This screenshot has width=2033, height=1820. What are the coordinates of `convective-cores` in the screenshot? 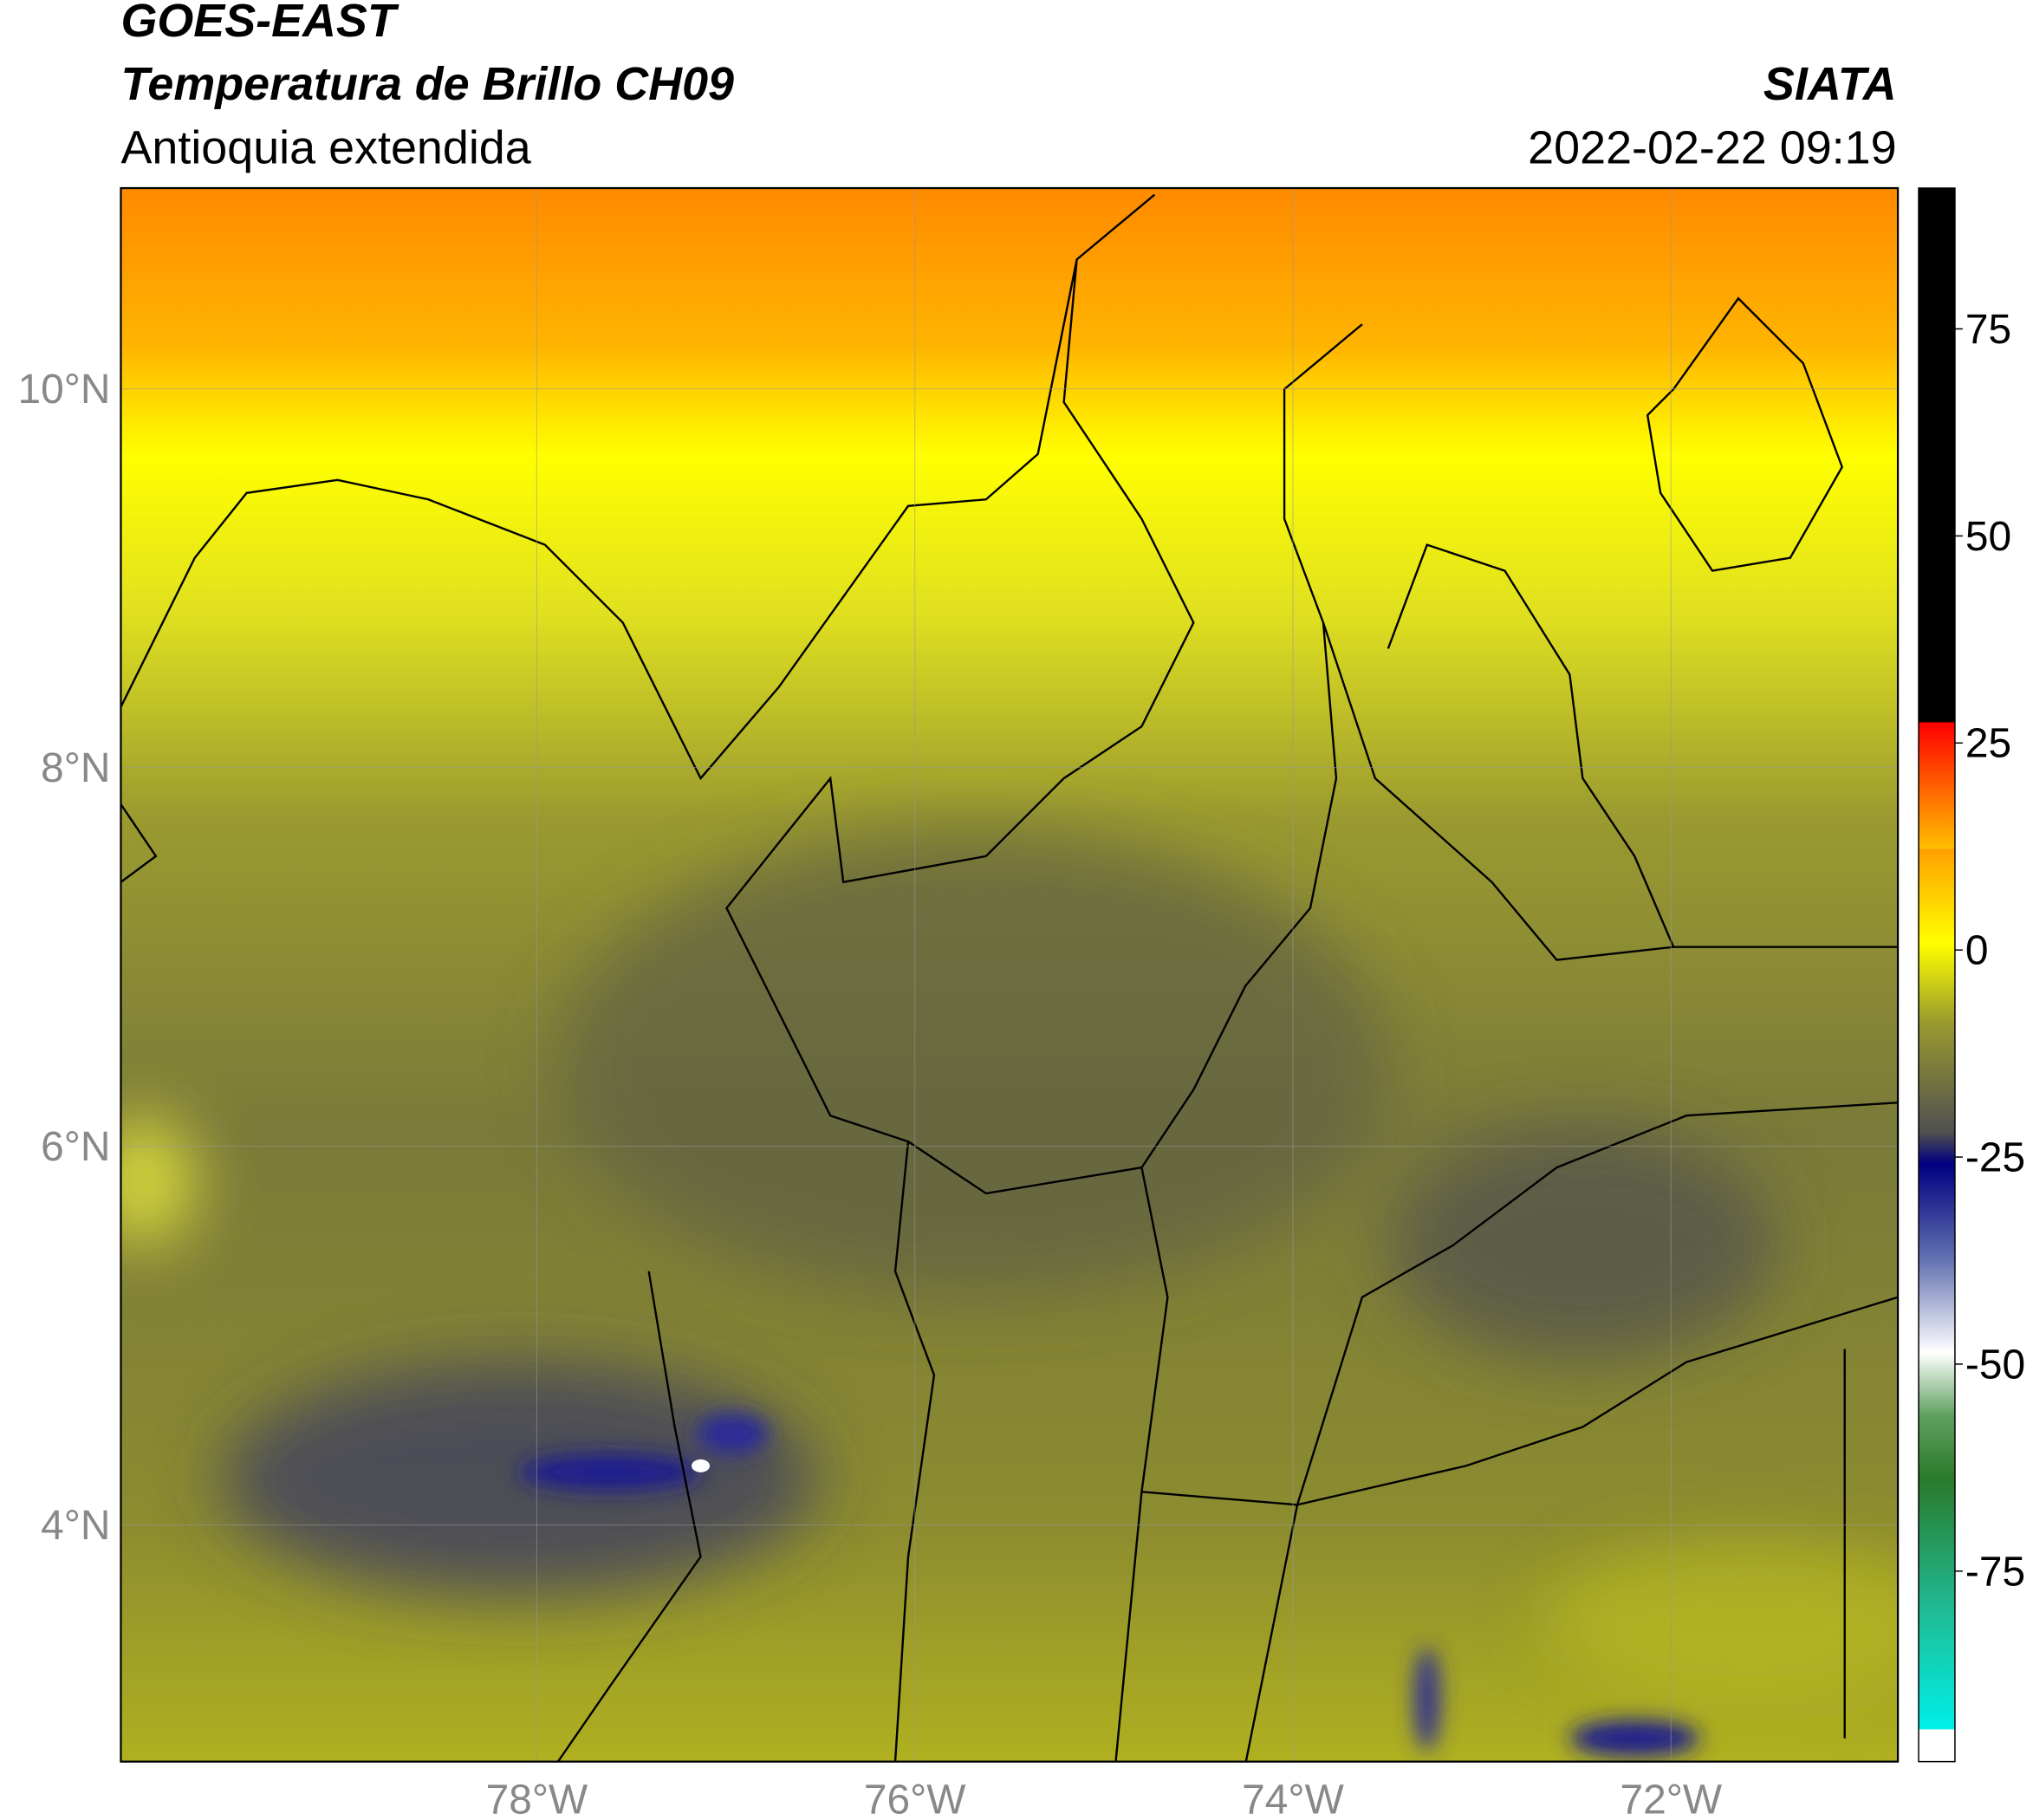 It's located at (1109, 1585).